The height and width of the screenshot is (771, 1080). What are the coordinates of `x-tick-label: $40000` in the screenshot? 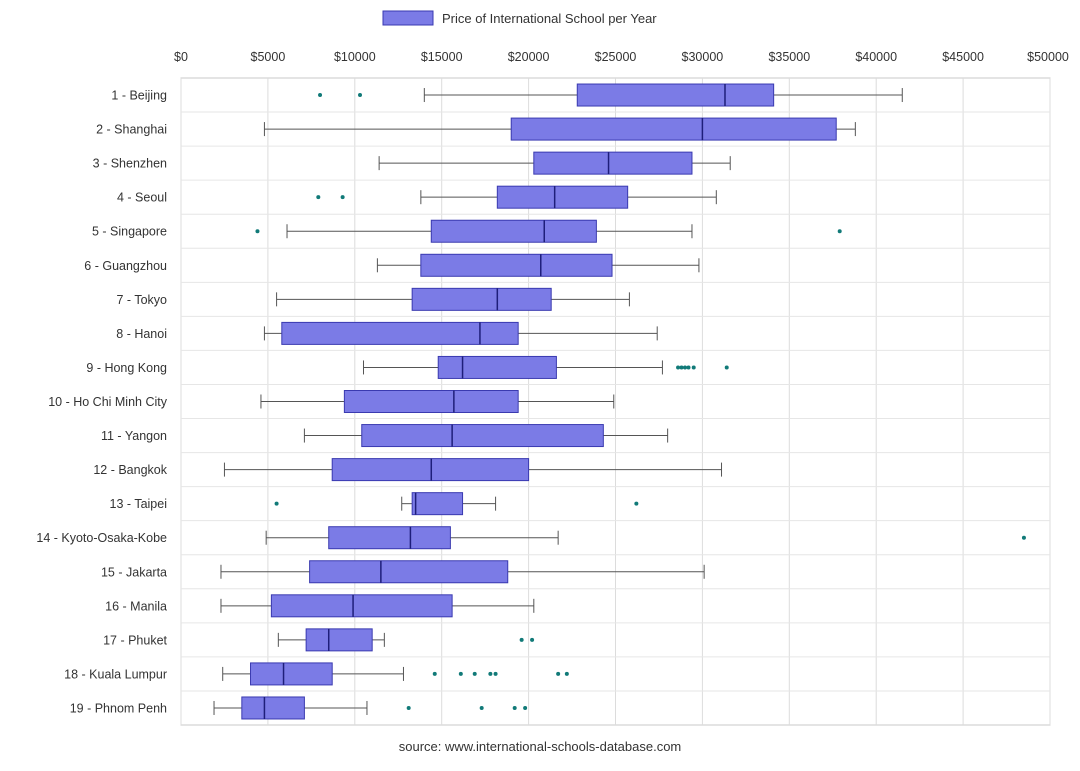 It's located at (876, 57).